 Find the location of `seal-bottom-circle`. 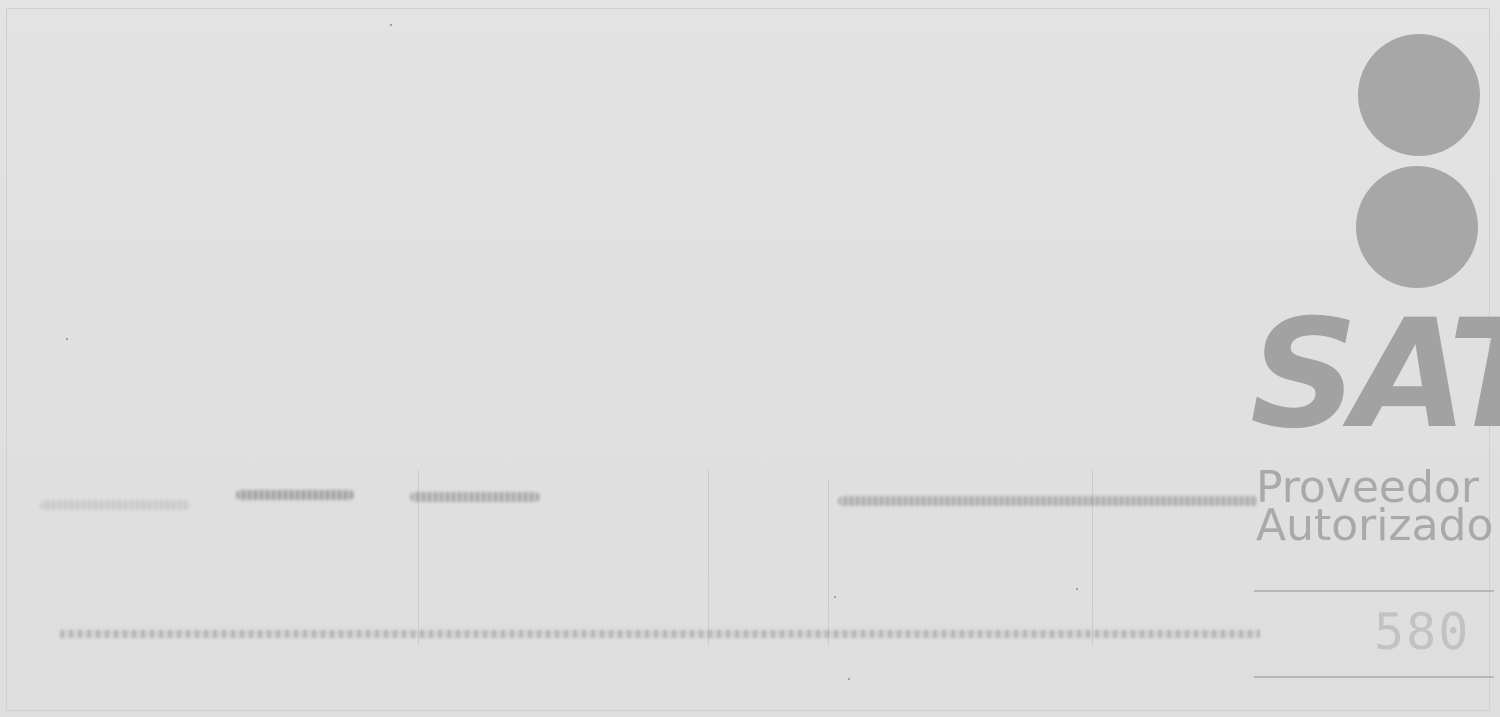

seal-bottom-circle is located at coordinates (1417, 227).